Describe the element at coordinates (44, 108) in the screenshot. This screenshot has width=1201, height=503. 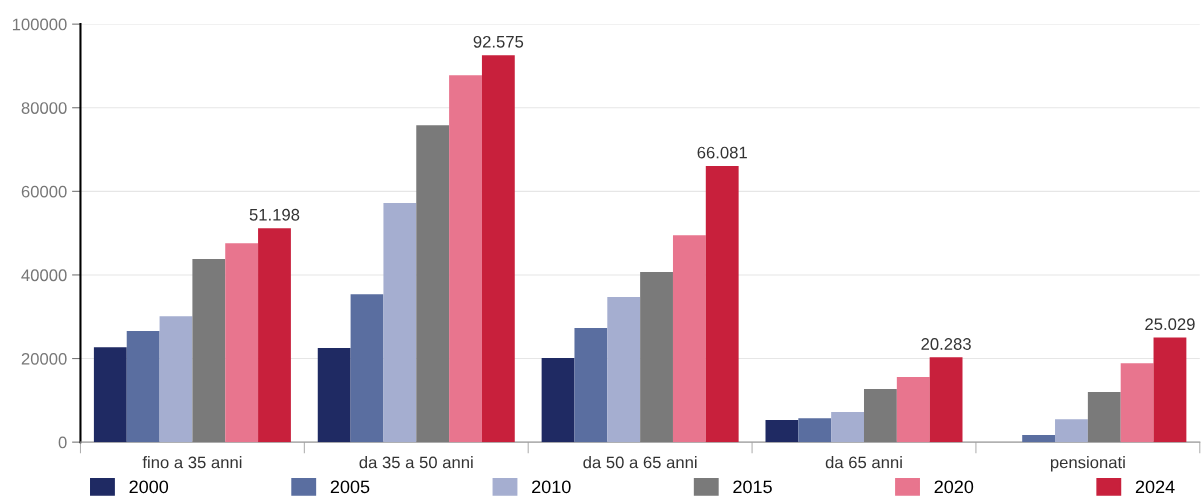
I see `y-tick-label: 80000` at that location.